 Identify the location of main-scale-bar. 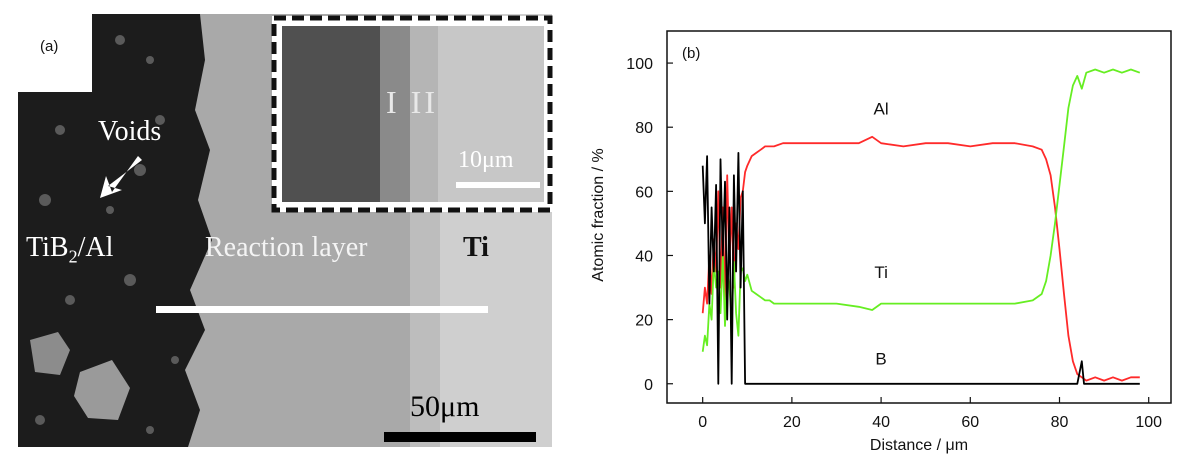
(460, 437).